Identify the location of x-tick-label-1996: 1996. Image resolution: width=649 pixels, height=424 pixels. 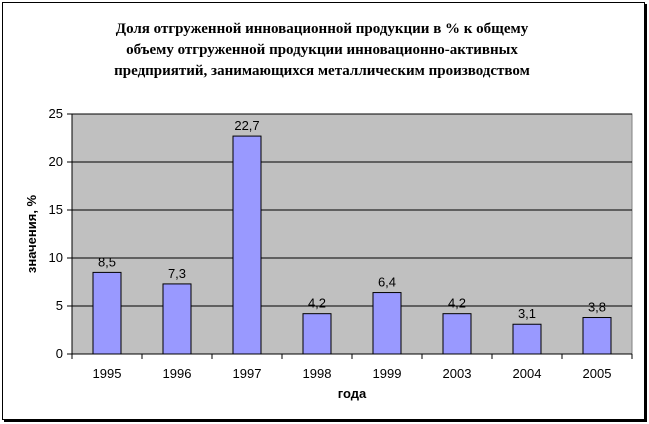
(177, 373).